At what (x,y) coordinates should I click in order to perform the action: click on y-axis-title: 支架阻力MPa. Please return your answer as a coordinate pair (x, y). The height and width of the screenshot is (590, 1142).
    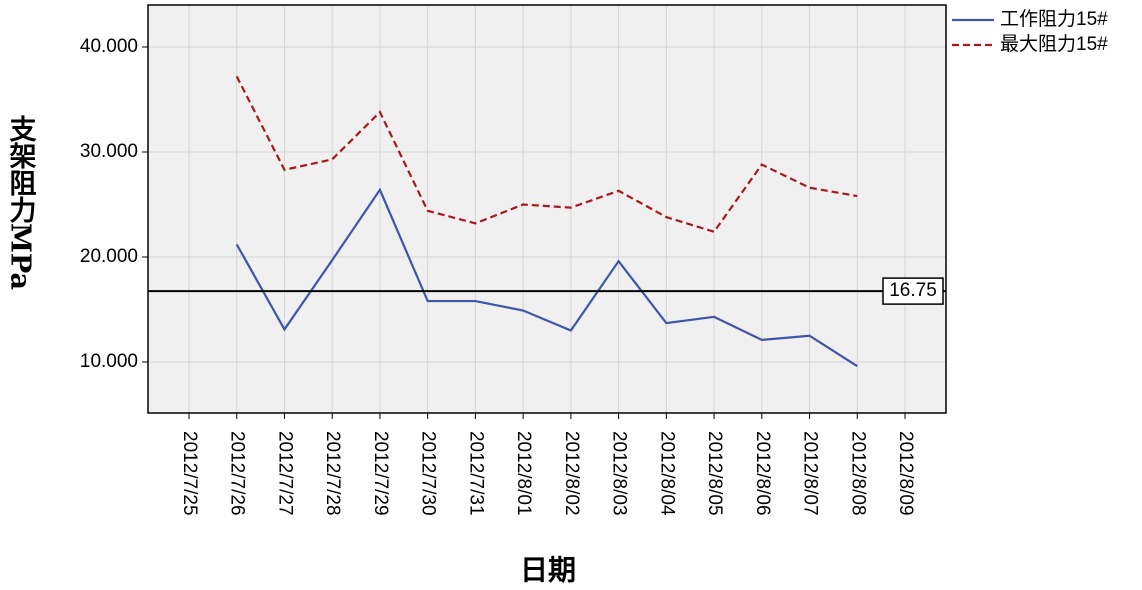
    Looking at the image, I should click on (21, 202).